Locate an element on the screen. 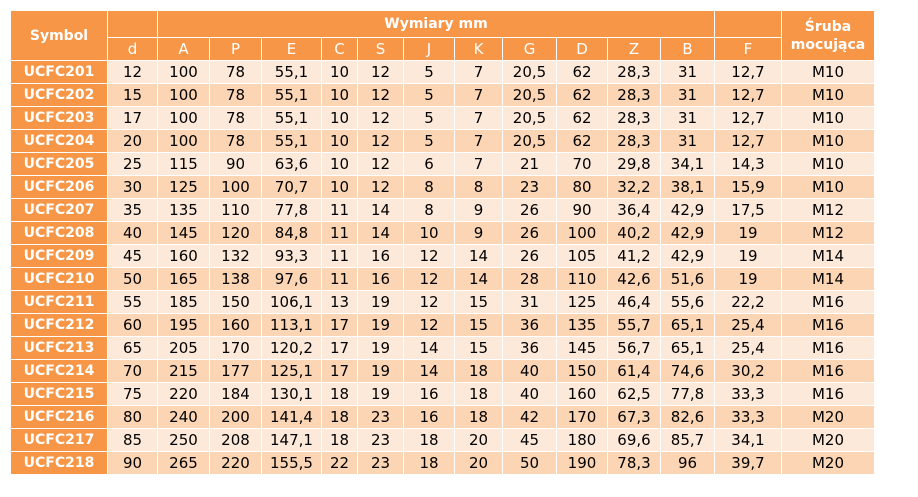 The width and height of the screenshot is (918, 497). value-cell-p: 100 is located at coordinates (235, 187).